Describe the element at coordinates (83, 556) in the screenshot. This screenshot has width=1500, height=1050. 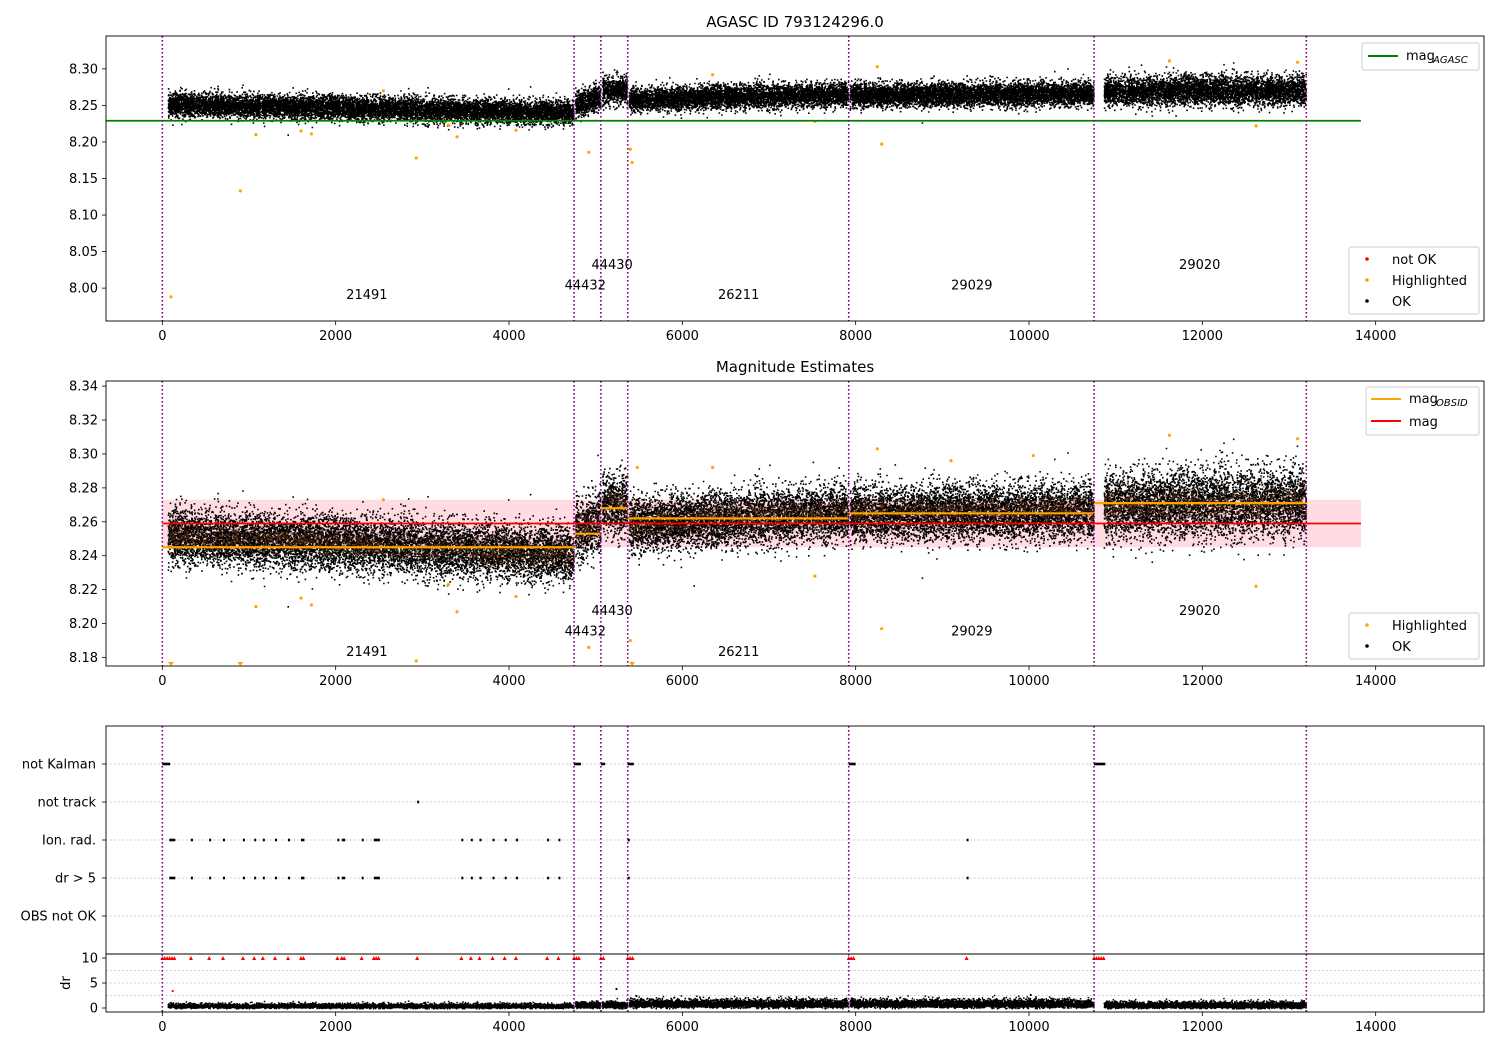
I see `mag-ytick-label: 8.24` at that location.